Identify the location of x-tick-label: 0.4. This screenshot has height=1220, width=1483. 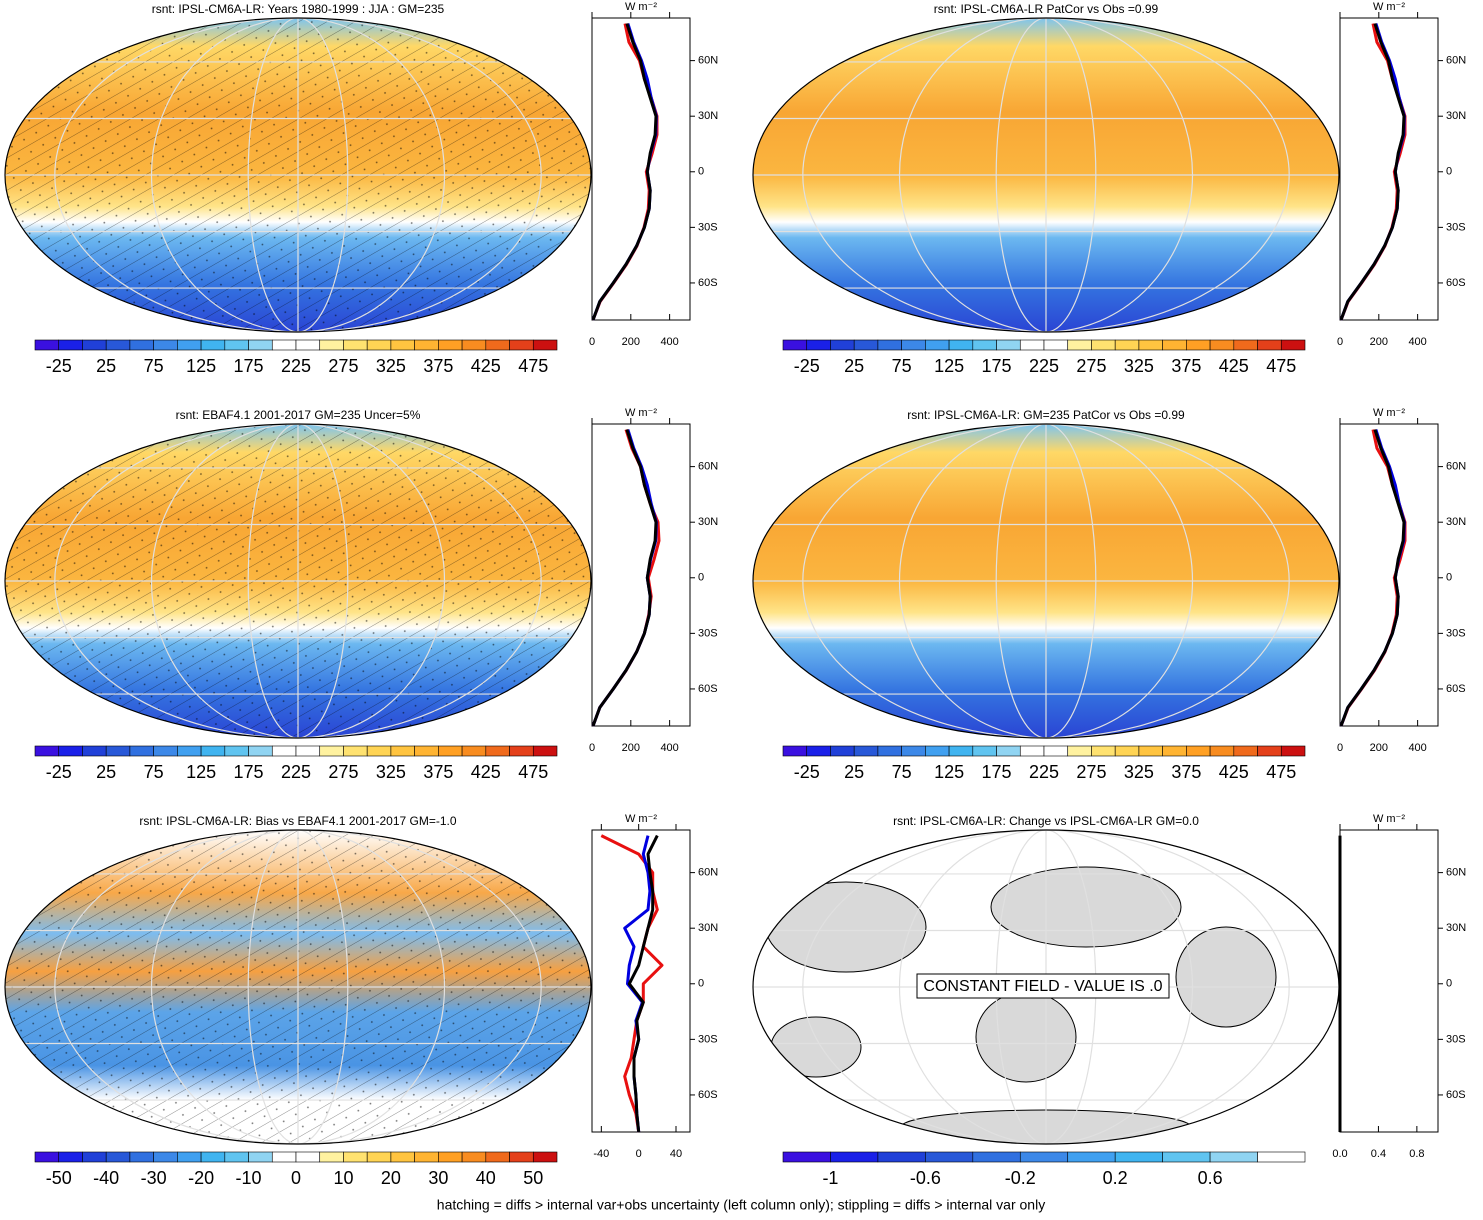
(1378, 1154).